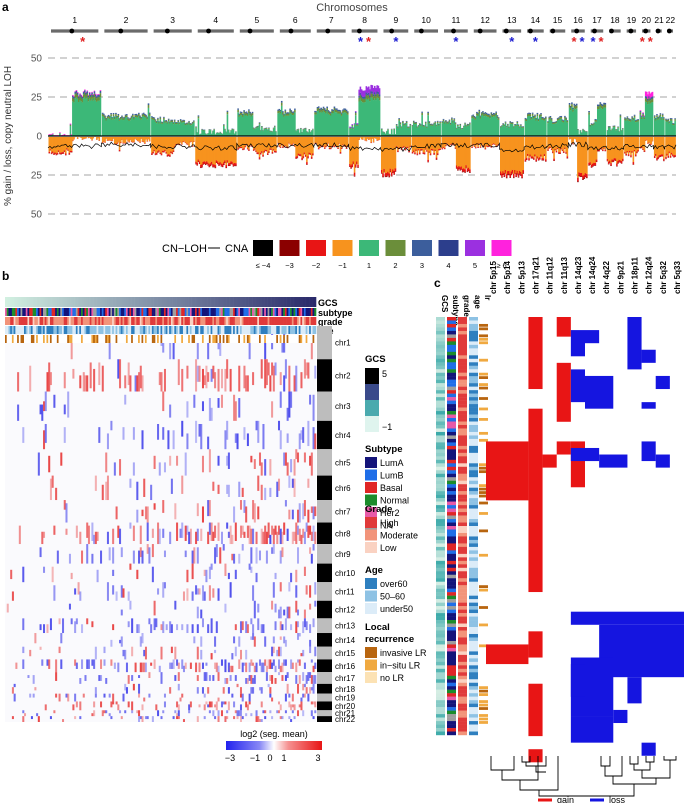 This screenshot has width=685, height=803. What do you see at coordinates (577, 31) in the screenshot?
I see `centromere-dot` at bounding box center [577, 31].